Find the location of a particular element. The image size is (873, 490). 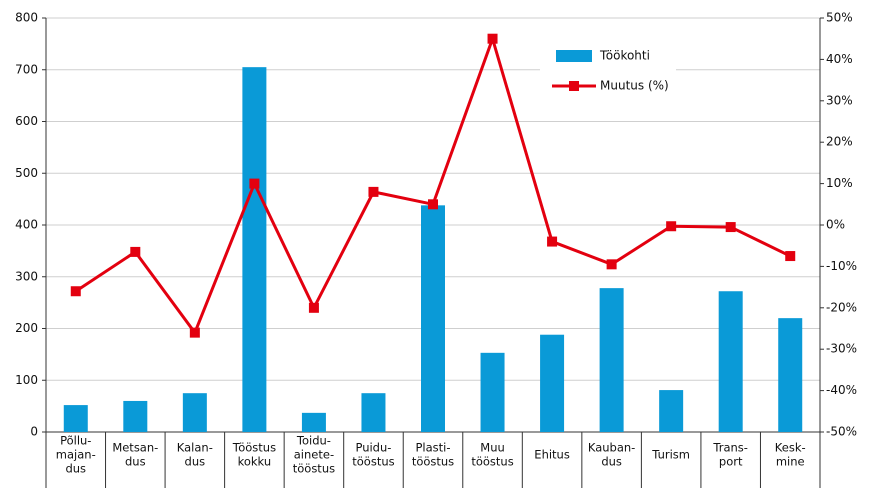

y2-tick-label: 20% is located at coordinates (839, 142).